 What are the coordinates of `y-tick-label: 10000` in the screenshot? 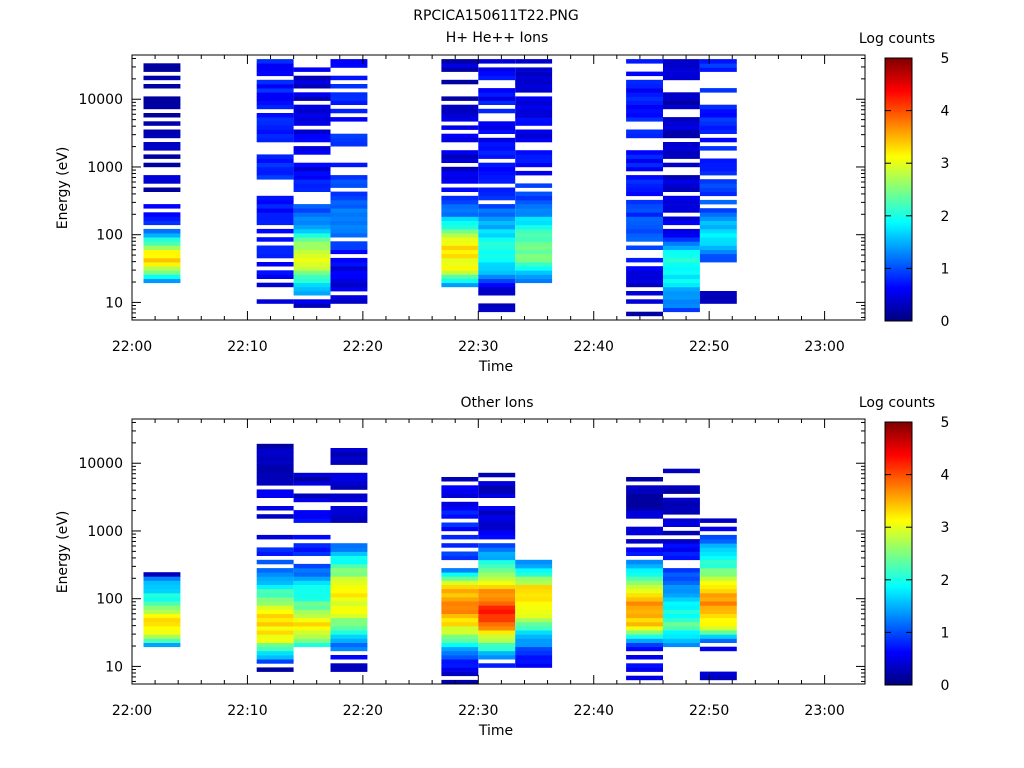 It's located at (100, 100).